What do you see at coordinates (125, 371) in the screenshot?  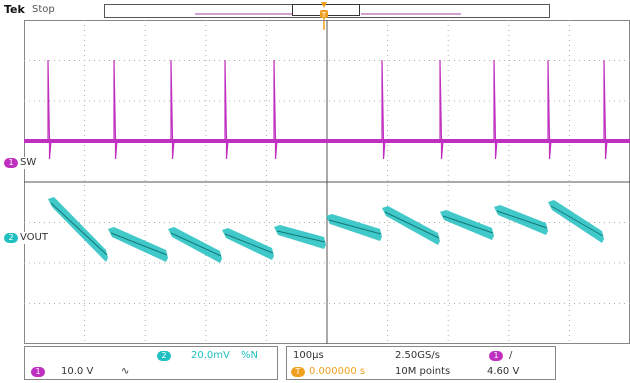 I see `ch1-coupling-value: ∿` at bounding box center [125, 371].